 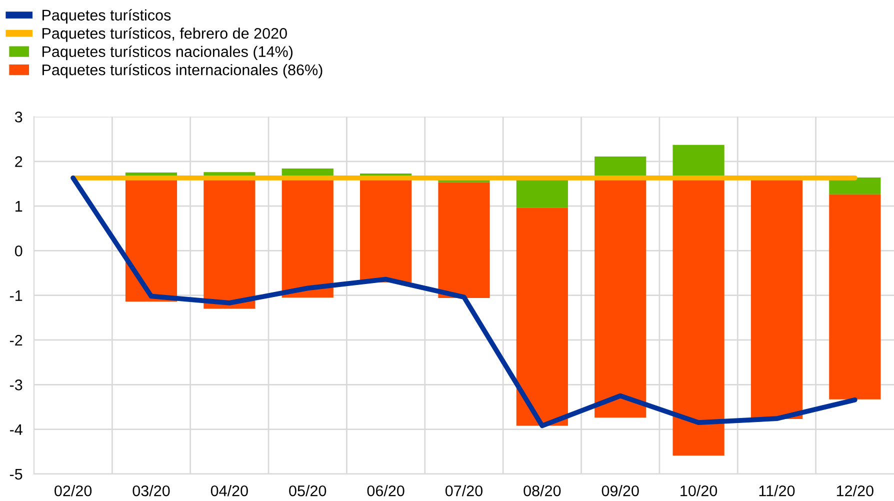 I want to click on y-tick-label: 2, so click(x=18, y=161).